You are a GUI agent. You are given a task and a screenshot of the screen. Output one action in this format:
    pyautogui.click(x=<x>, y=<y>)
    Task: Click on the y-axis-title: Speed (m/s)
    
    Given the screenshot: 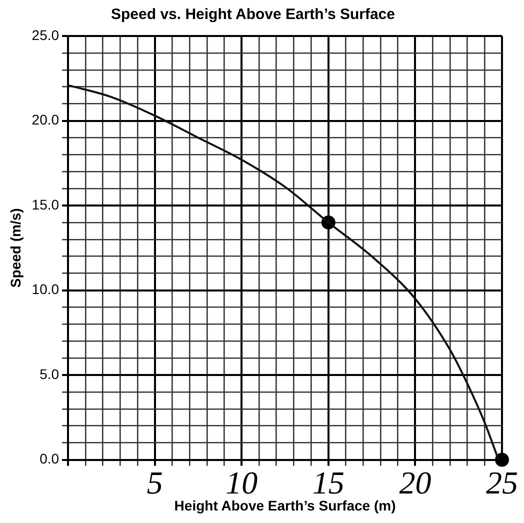 What is the action you would take?
    pyautogui.click(x=15, y=248)
    